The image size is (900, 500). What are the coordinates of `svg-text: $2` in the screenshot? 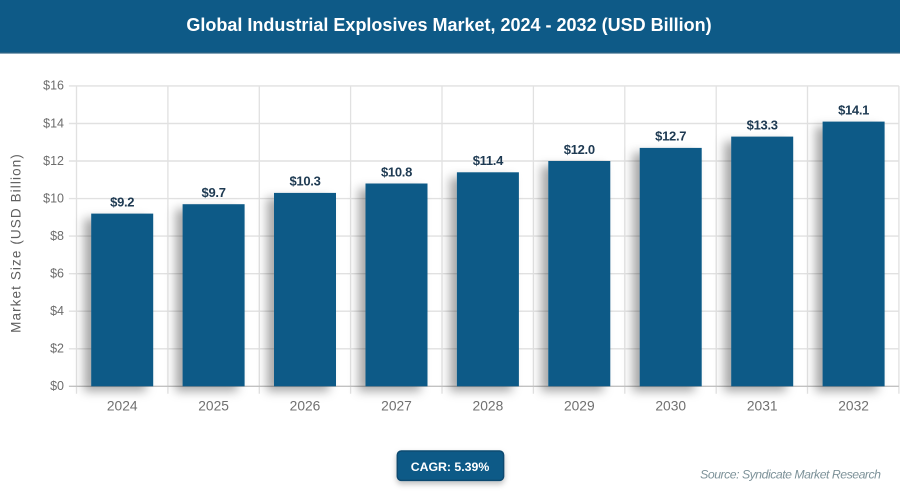 It's located at (57, 349).